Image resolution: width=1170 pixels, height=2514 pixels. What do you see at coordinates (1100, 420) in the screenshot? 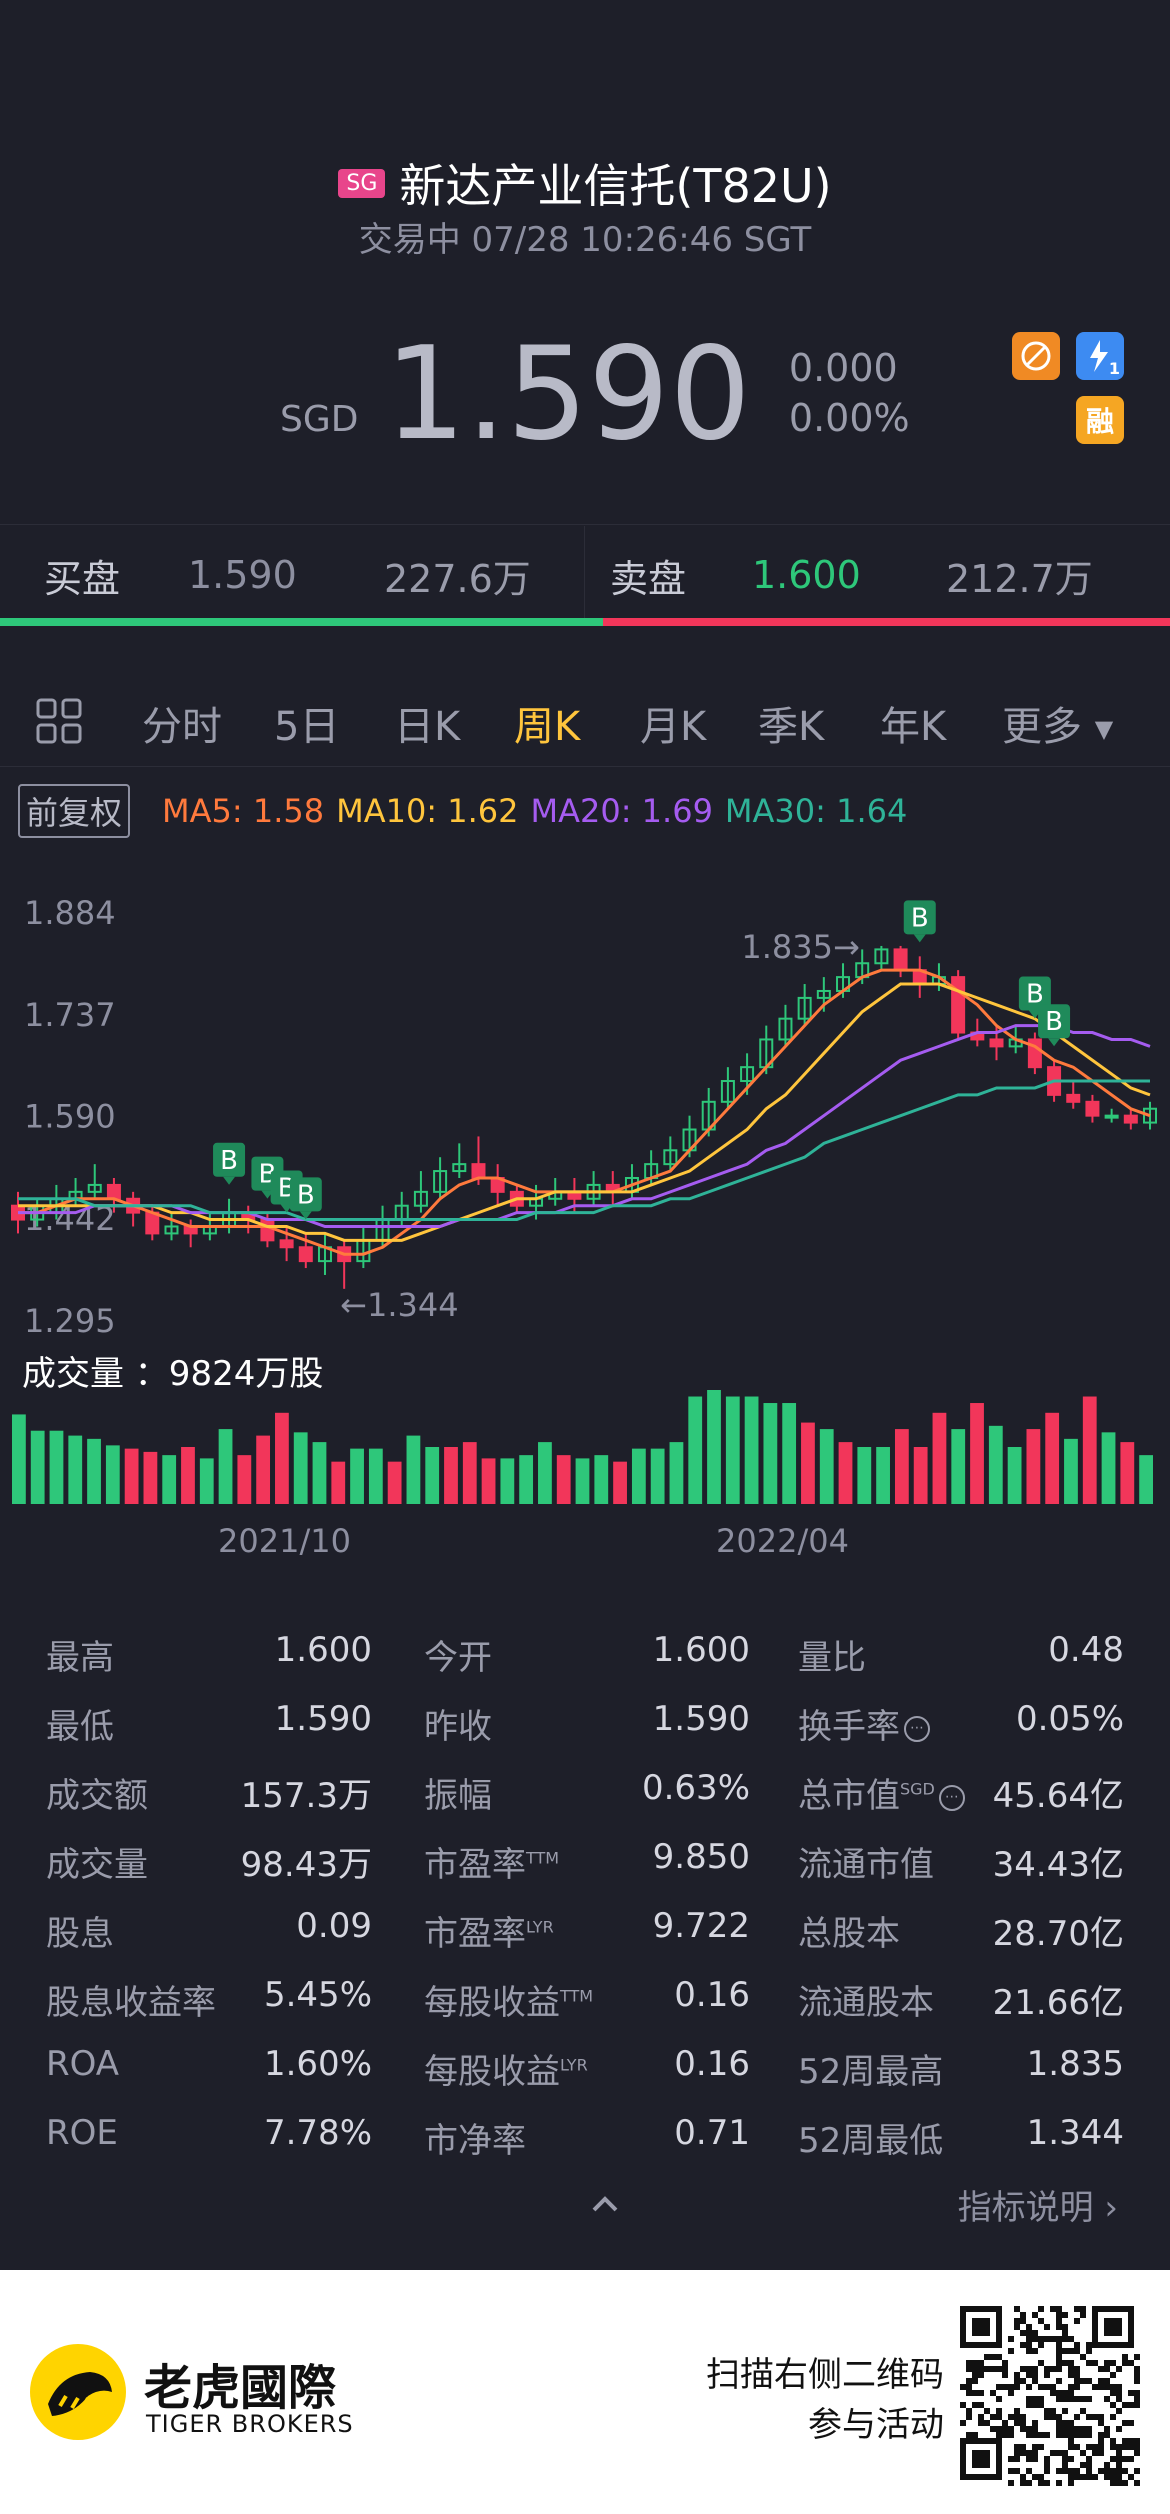
I see `margin-badge: 融` at bounding box center [1100, 420].